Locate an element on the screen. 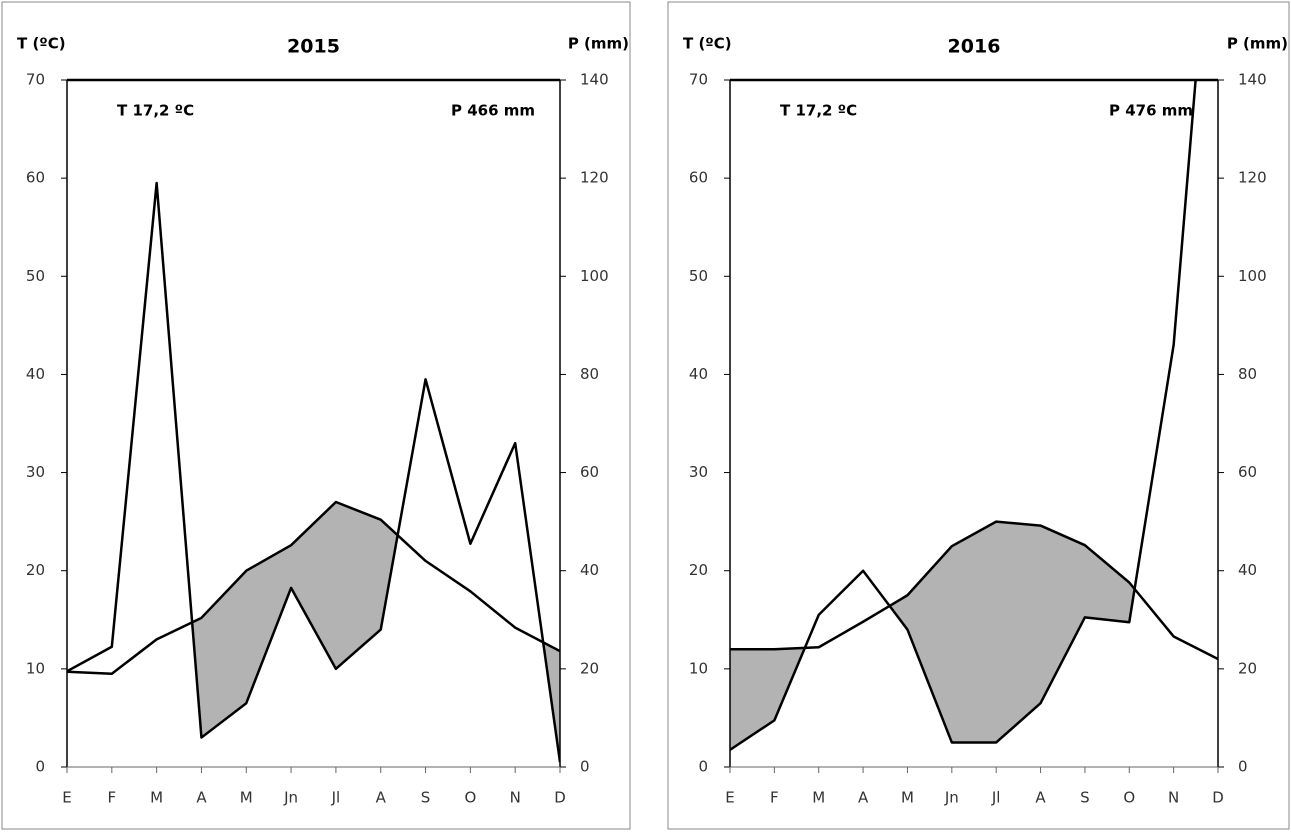 The height and width of the screenshot is (832, 1291). chart-title: 2015 is located at coordinates (313, 47).